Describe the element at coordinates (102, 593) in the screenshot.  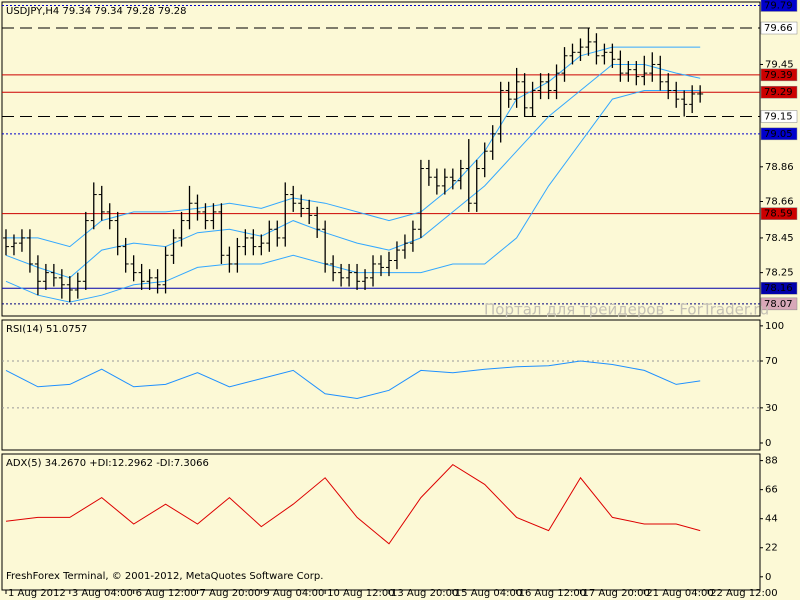
I see `x-tick-label: 3 Aug 04:00` at that location.